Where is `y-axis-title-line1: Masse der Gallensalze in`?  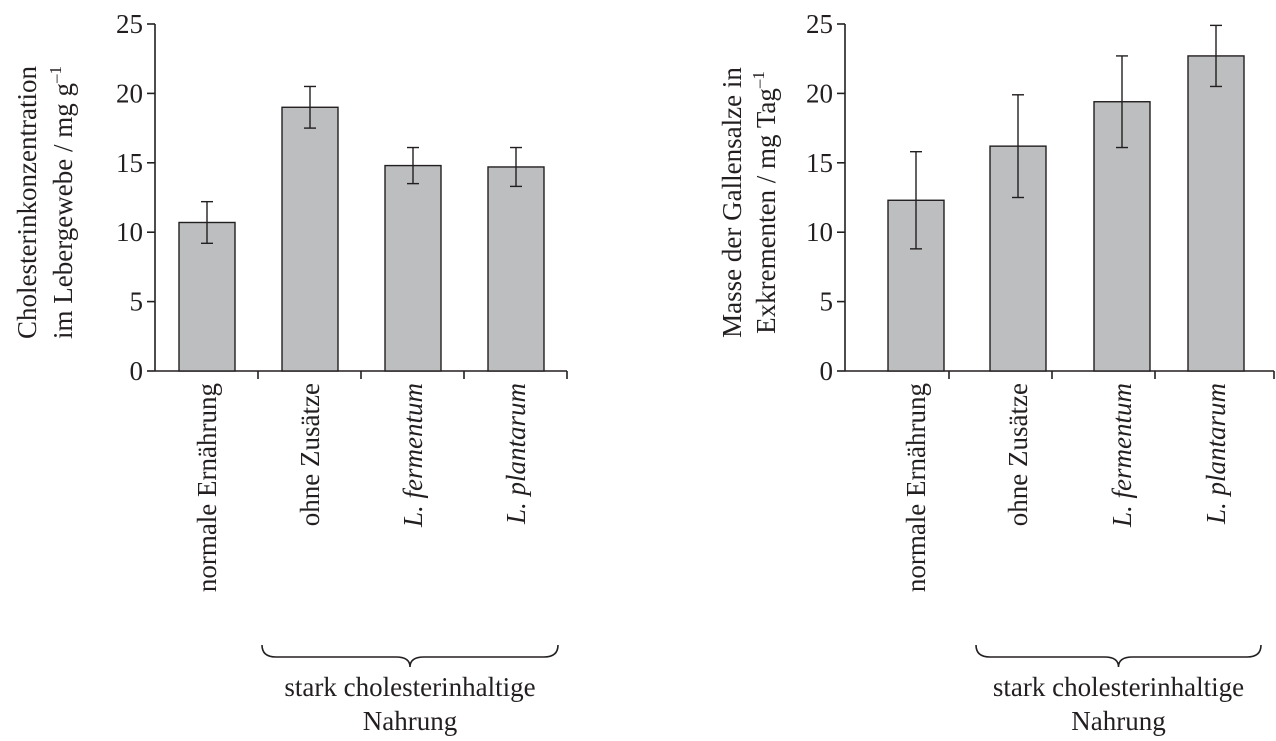
y-axis-title-line1: Masse der Gallensalze in is located at coordinates (732, 202).